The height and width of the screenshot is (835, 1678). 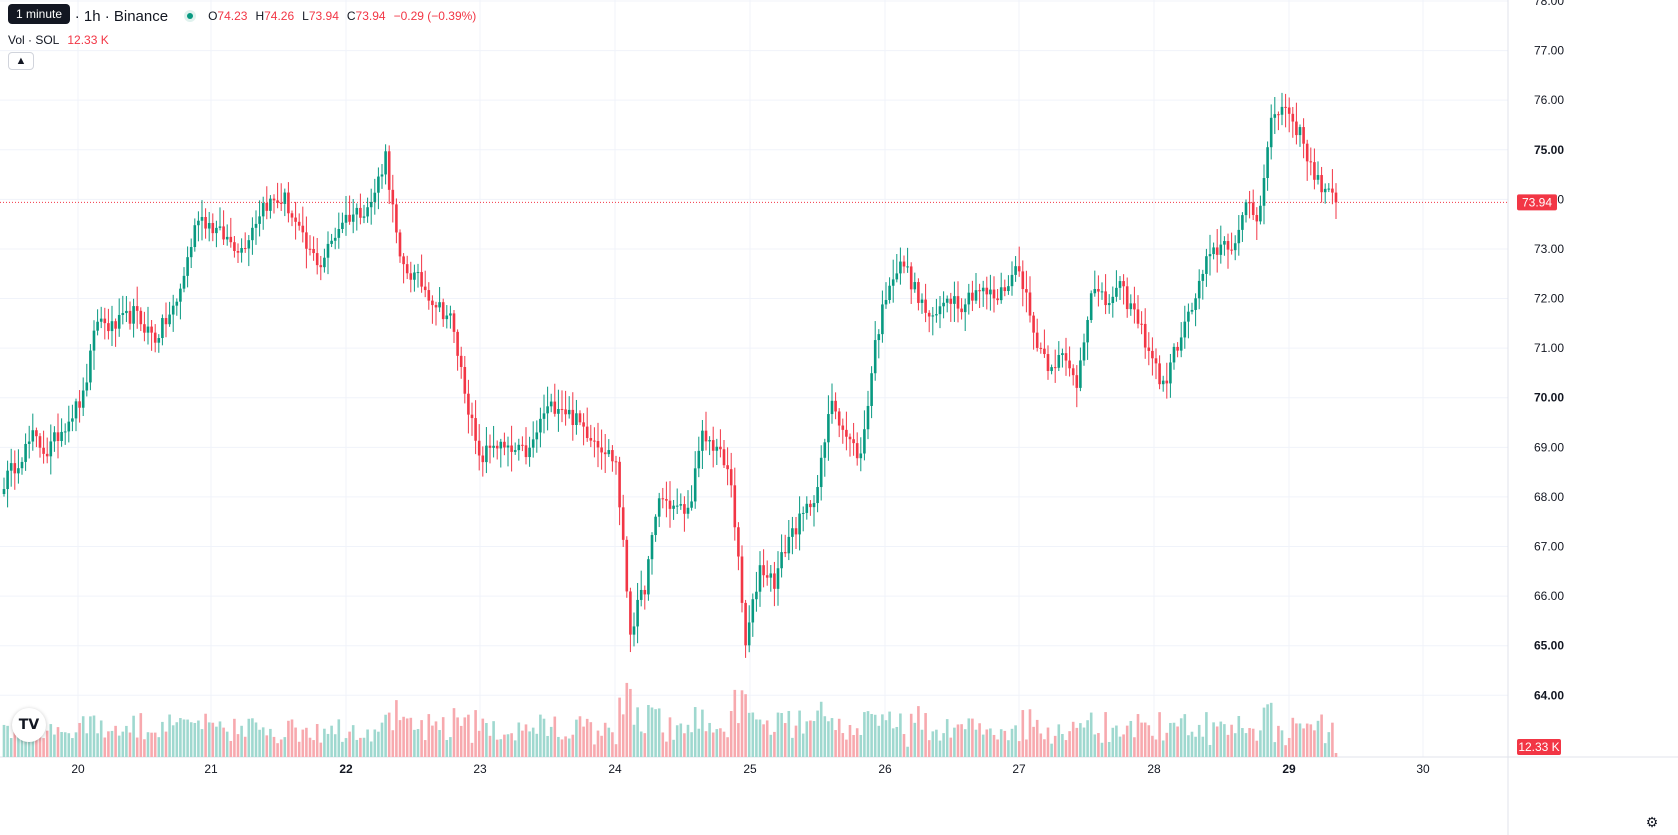 What do you see at coordinates (346, 769) in the screenshot?
I see `x-tick-label: 22` at bounding box center [346, 769].